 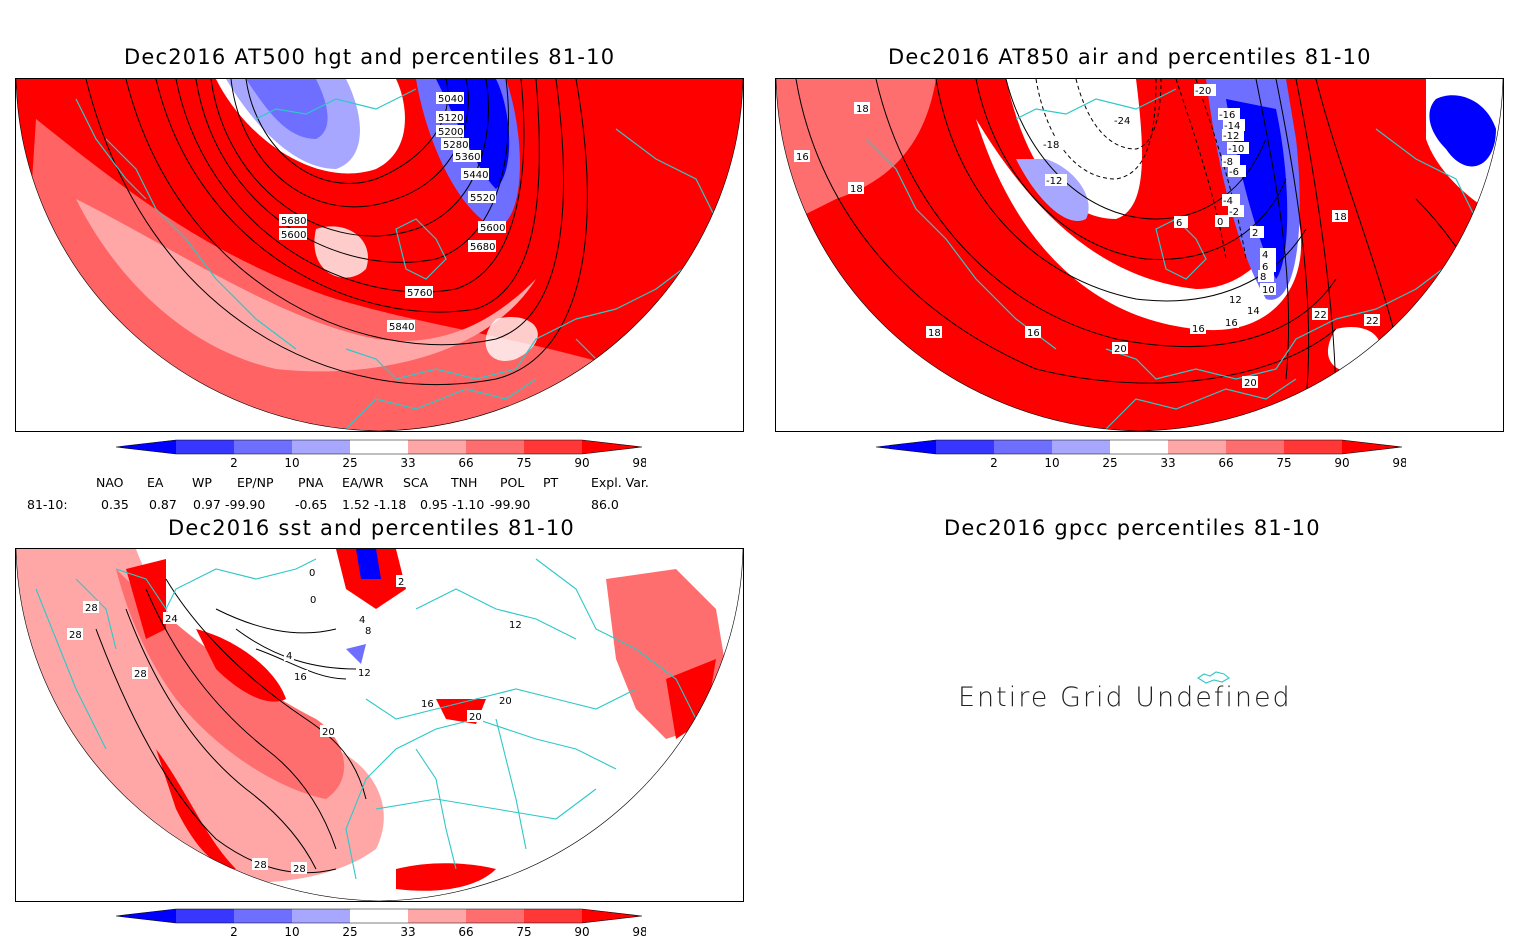 What do you see at coordinates (1220, 222) in the screenshot?
I see `air-label-31: 0` at bounding box center [1220, 222].